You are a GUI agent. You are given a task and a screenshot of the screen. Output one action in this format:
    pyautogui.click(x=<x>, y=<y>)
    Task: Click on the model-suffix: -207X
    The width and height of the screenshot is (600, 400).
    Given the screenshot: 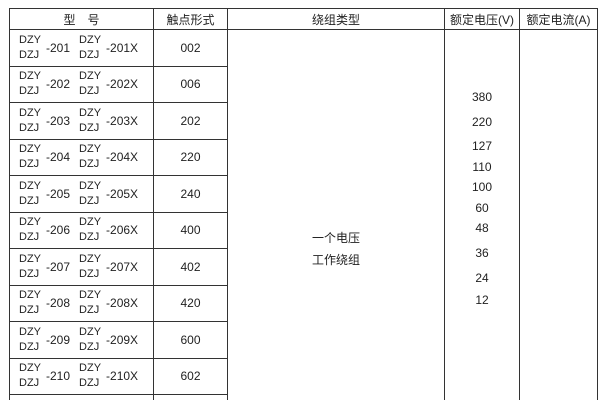 What is the action you would take?
    pyautogui.click(x=122, y=266)
    